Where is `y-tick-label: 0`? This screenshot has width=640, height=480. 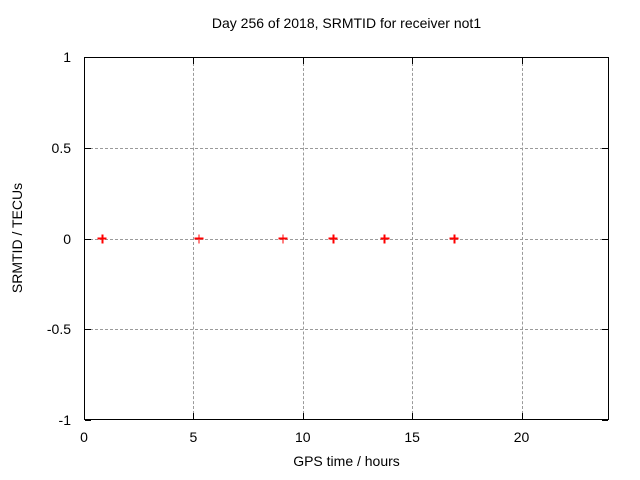
y-tick-label: 0 is located at coordinates (67, 238).